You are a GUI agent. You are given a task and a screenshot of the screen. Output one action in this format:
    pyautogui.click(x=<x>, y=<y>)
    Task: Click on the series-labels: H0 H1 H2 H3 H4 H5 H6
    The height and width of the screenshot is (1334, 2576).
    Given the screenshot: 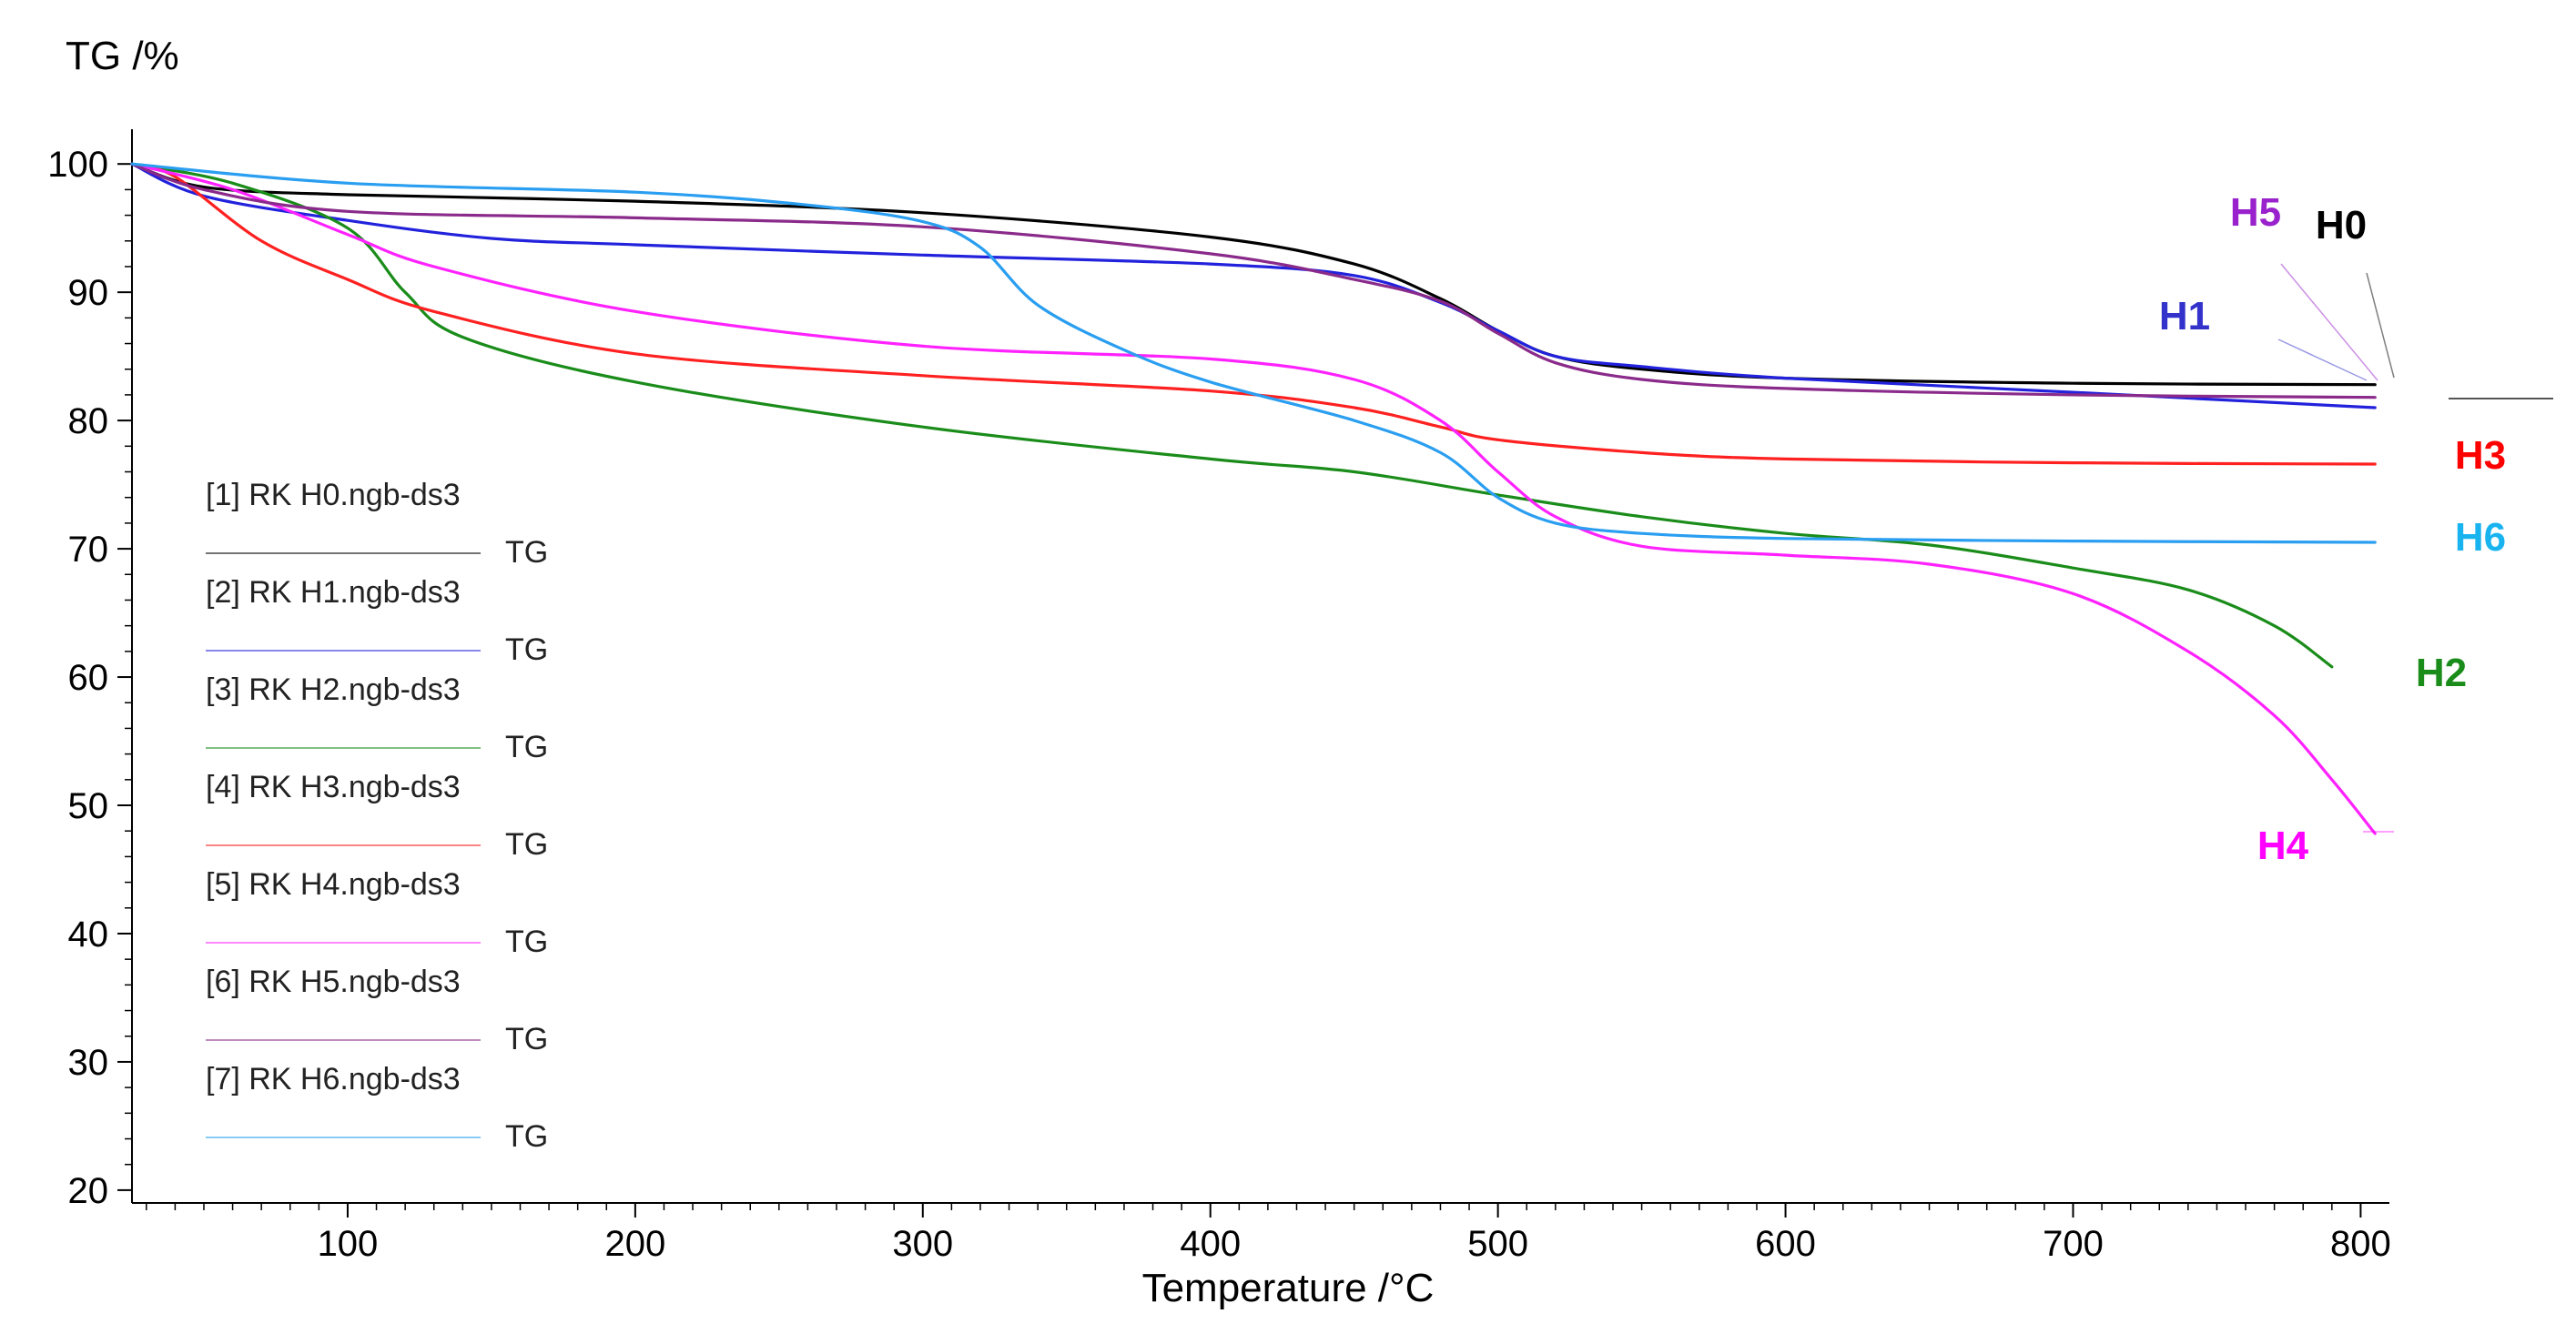 What is the action you would take?
    pyautogui.click(x=2332, y=529)
    